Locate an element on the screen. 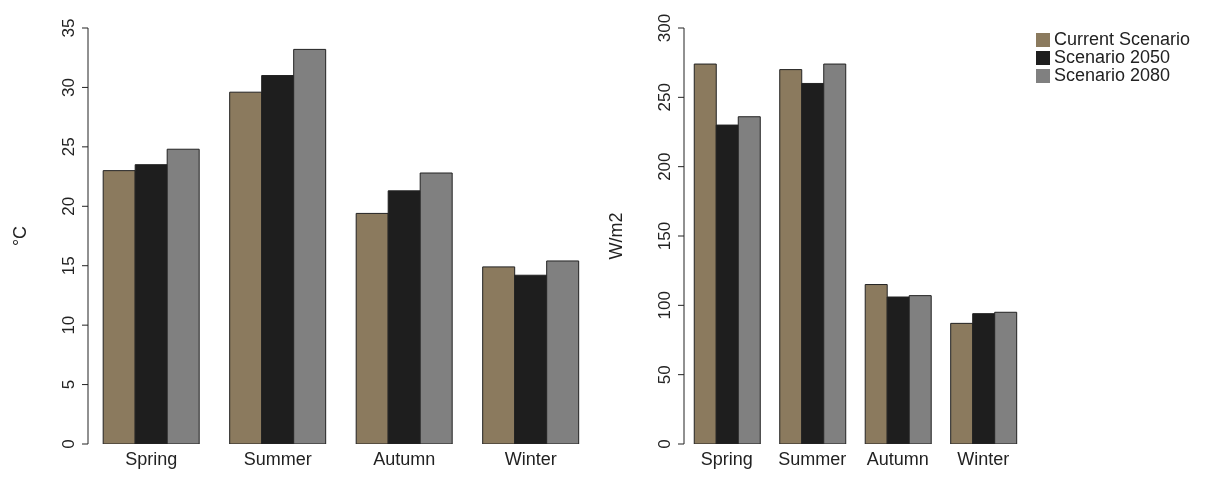 Image resolution: width=1209 pixels, height=489 pixels. legend-label: Current Scenario is located at coordinates (1121, 39).